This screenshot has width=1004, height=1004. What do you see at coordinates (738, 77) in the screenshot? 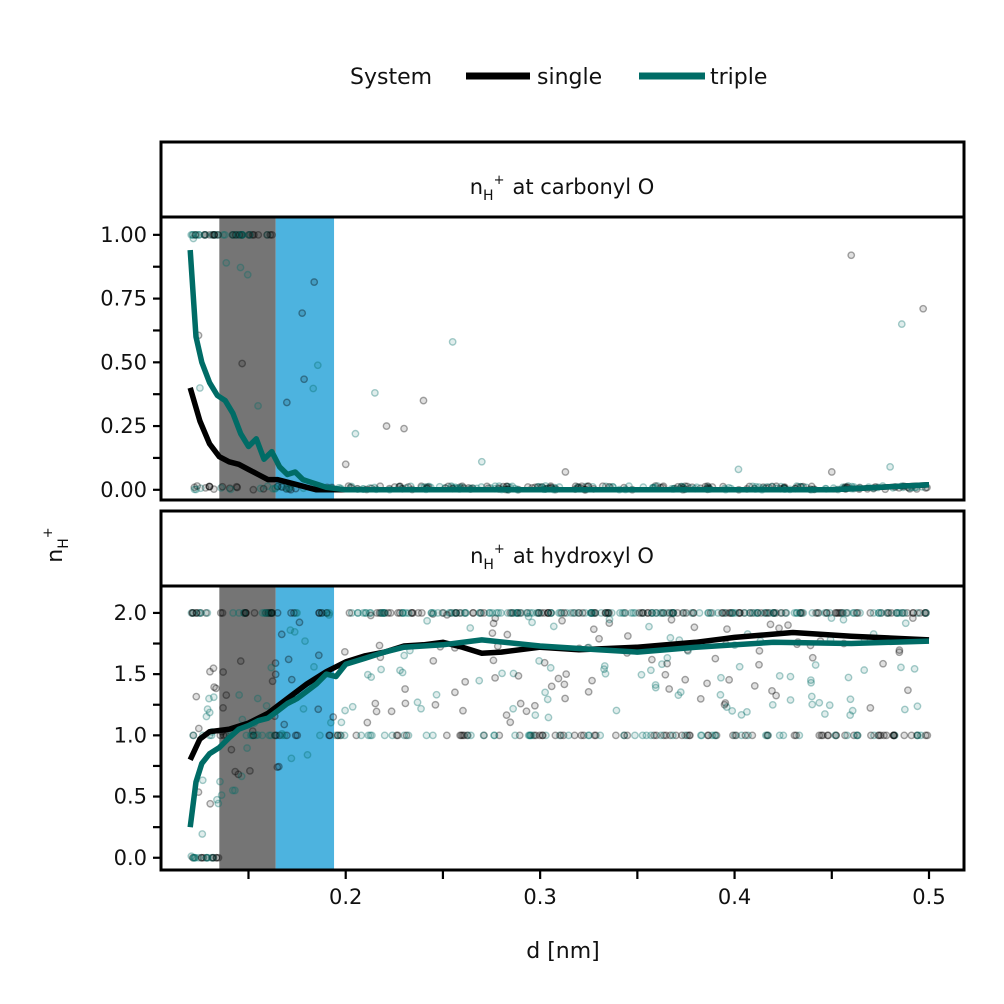
I see `legend-label-triple: triple` at bounding box center [738, 77].